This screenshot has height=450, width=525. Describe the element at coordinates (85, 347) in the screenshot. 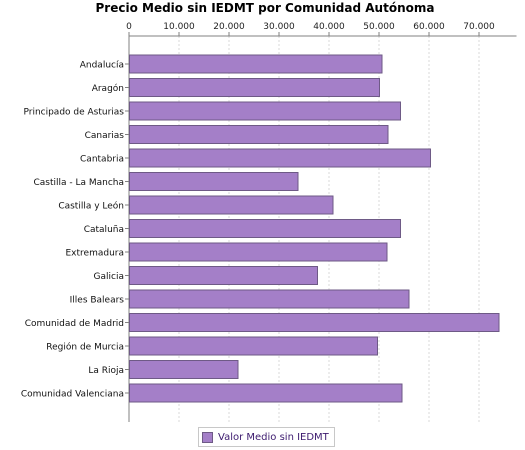

I see `category-label: Región de Murcia` at that location.